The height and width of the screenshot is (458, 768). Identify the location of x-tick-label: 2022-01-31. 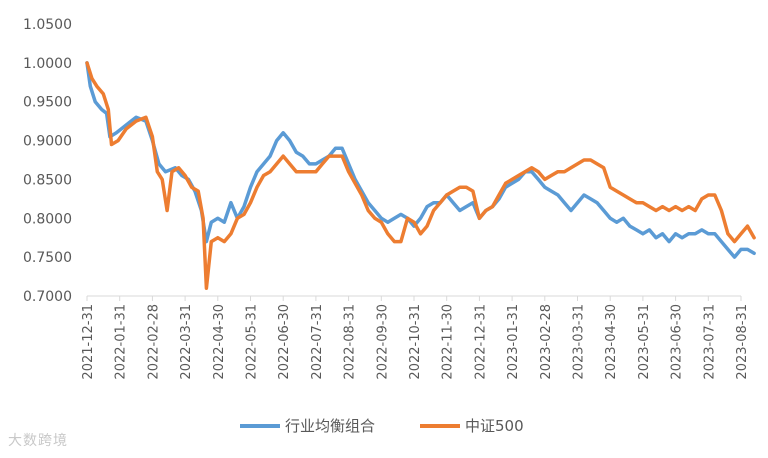
(121, 342).